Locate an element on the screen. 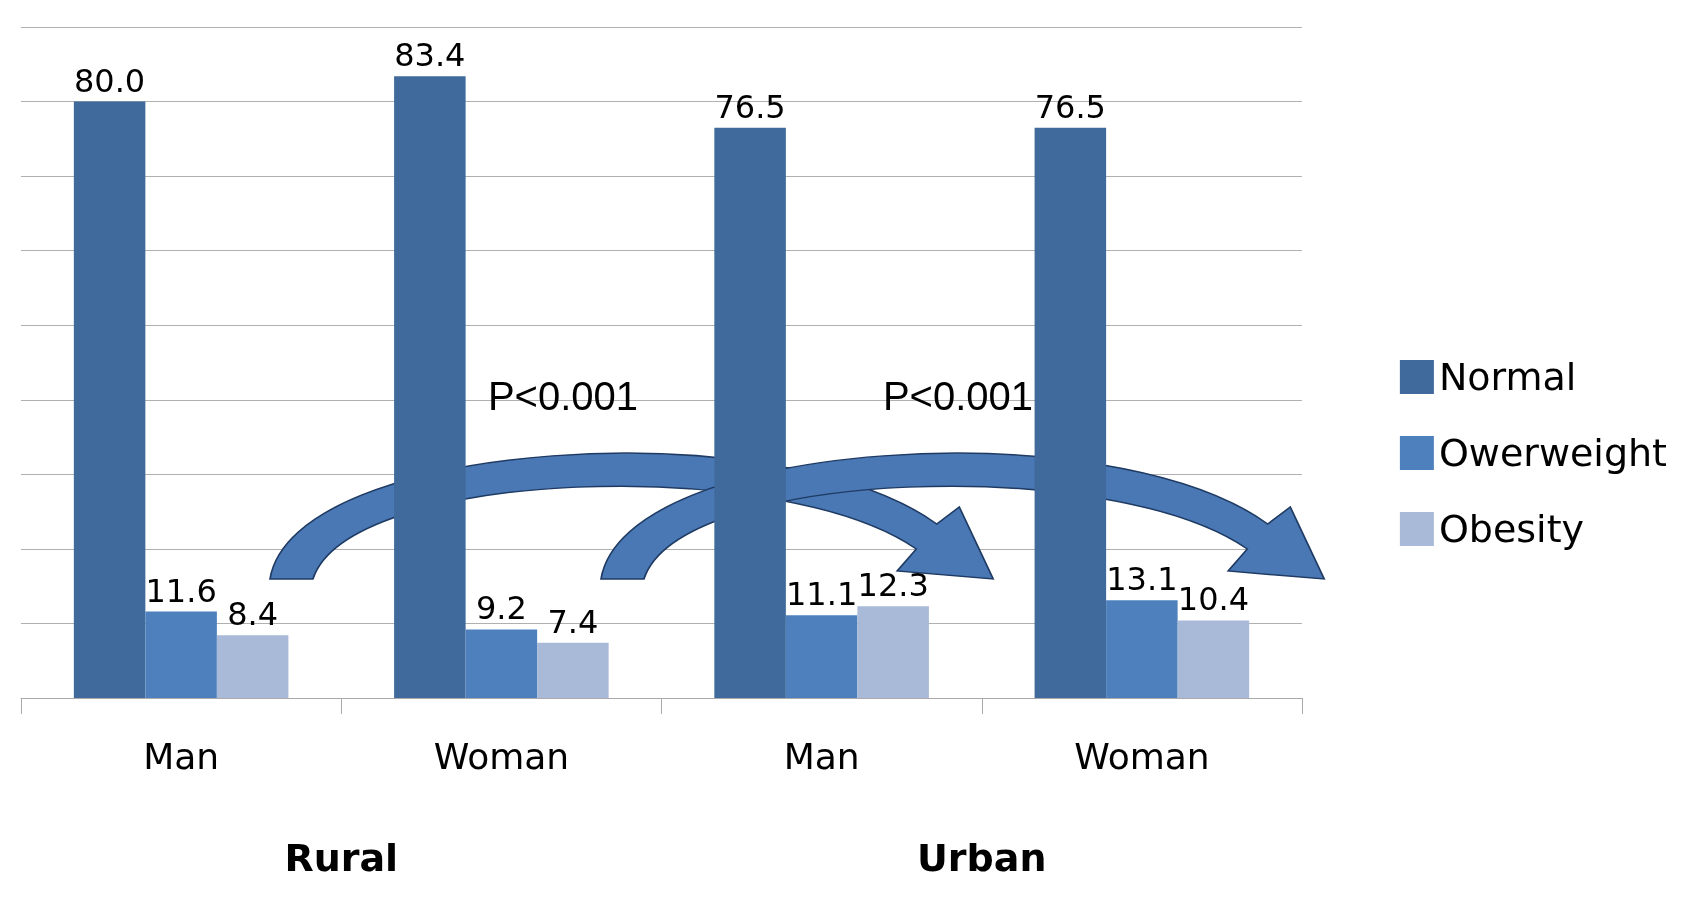 This screenshot has width=1690, height=906. legend-label: Owerweight is located at coordinates (1553, 453).